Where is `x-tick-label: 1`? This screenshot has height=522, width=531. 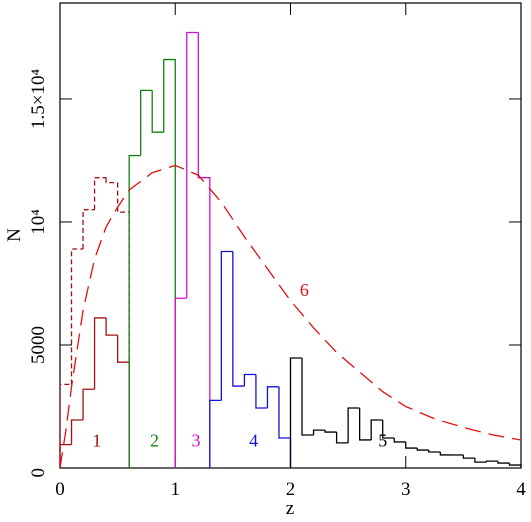
x-tick-label: 1 is located at coordinates (176, 489).